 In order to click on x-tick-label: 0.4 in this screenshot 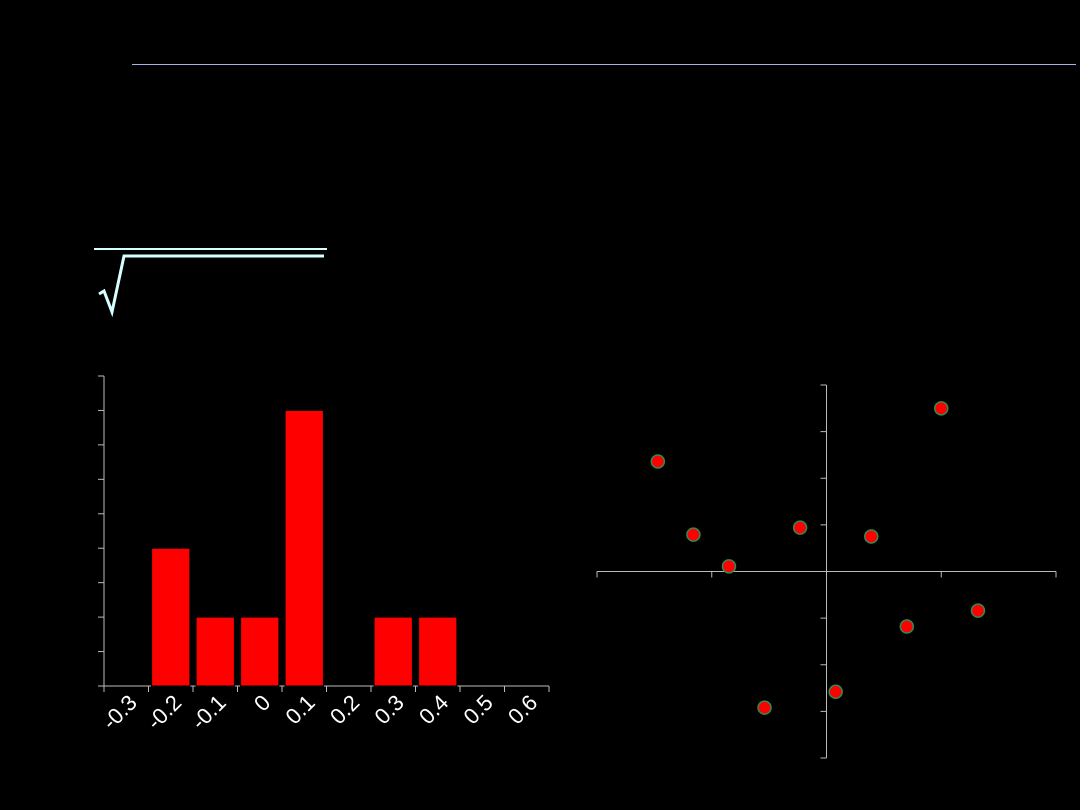, I will do `click(433, 709)`.